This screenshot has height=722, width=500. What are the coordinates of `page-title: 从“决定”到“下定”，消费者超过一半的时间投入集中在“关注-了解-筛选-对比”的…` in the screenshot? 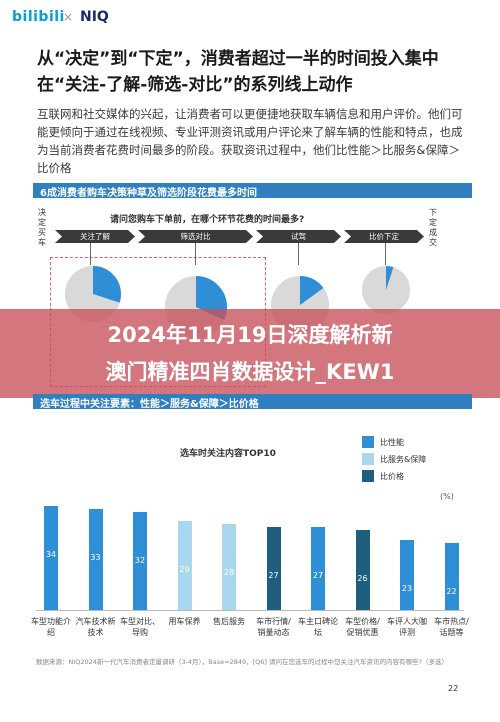 It's located at (238, 72).